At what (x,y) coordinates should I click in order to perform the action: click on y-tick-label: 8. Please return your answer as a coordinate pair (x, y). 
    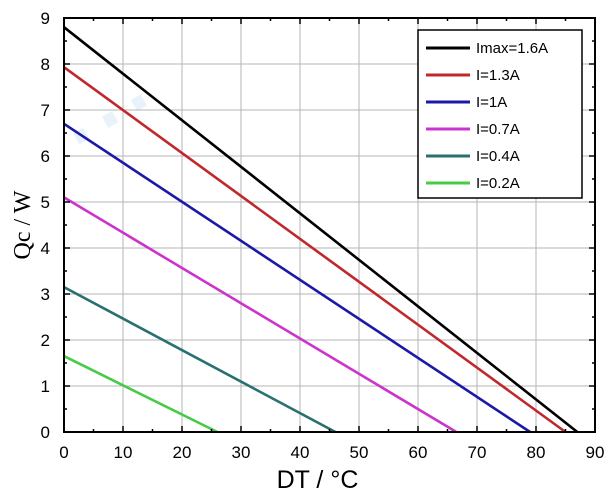
    Looking at the image, I should click on (45, 64).